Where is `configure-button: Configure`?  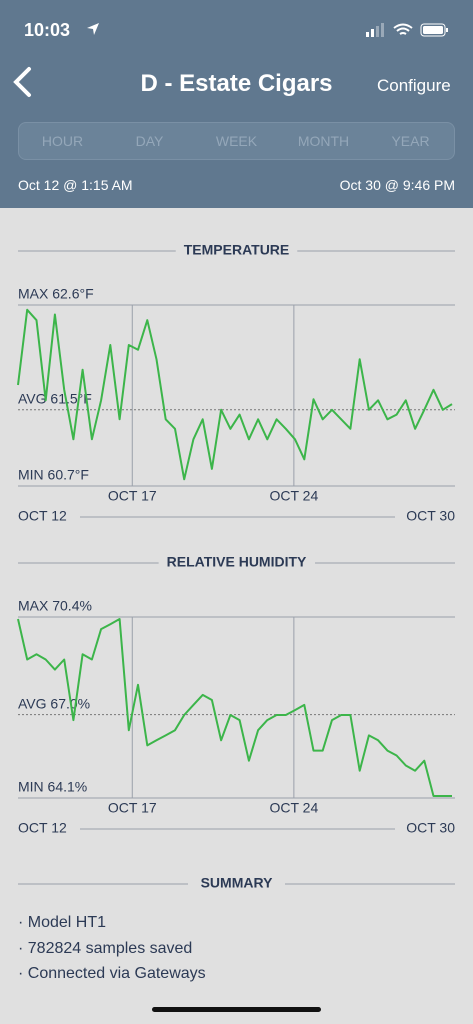
configure-button: Configure is located at coordinates (414, 85).